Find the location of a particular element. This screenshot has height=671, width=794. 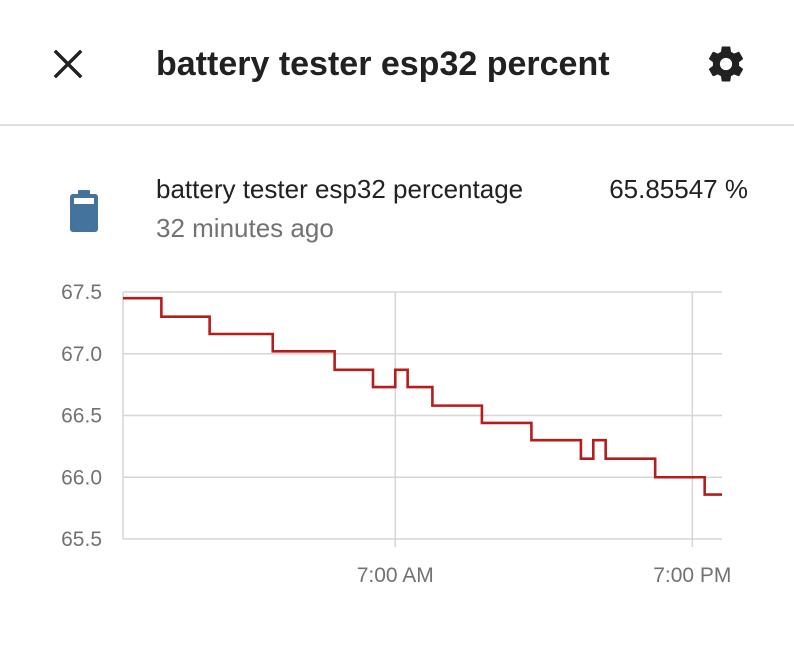

x-tick-label: 7:00 PM is located at coordinates (692, 575).